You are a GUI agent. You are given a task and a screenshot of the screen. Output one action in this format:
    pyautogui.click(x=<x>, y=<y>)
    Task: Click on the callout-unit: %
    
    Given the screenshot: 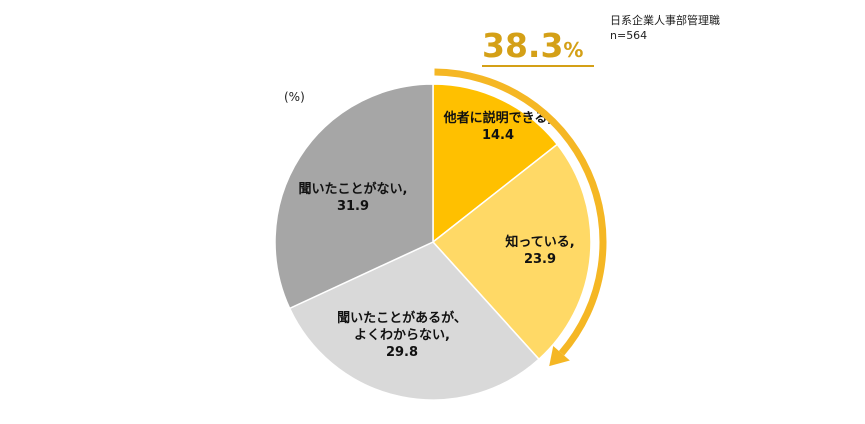 What is the action you would take?
    pyautogui.click(x=573, y=50)
    